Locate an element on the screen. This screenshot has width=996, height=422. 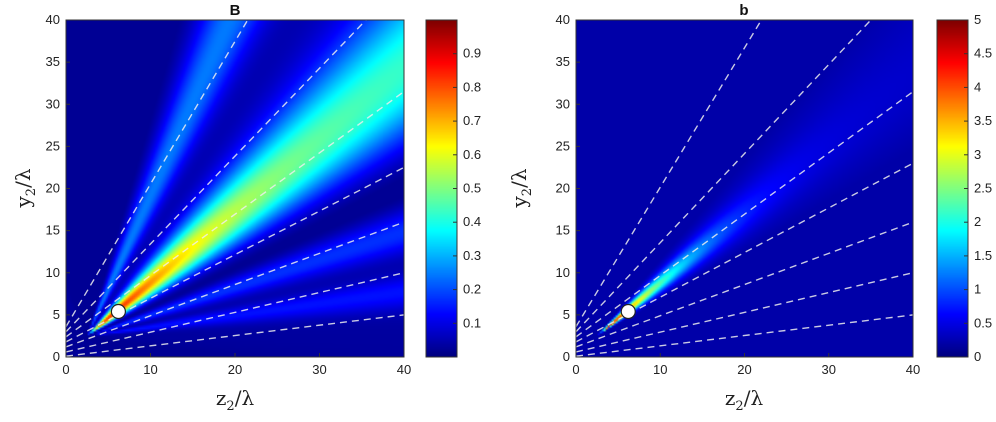
x-axis-label-B: z2/λ is located at coordinates (235, 400).